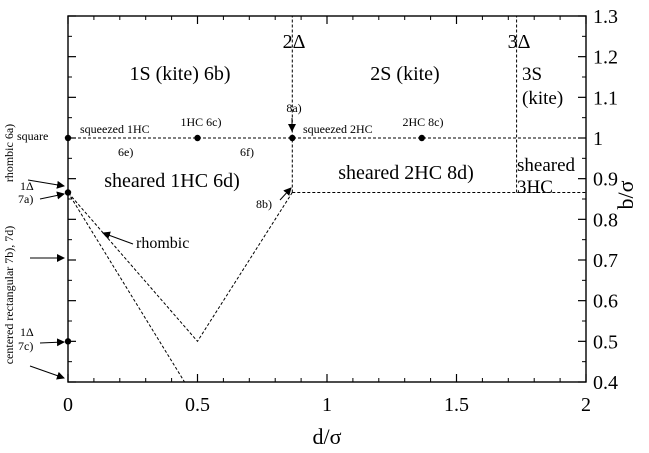  Describe the element at coordinates (605, 58) in the screenshot. I see `y-tick-label: 1.2` at that location.